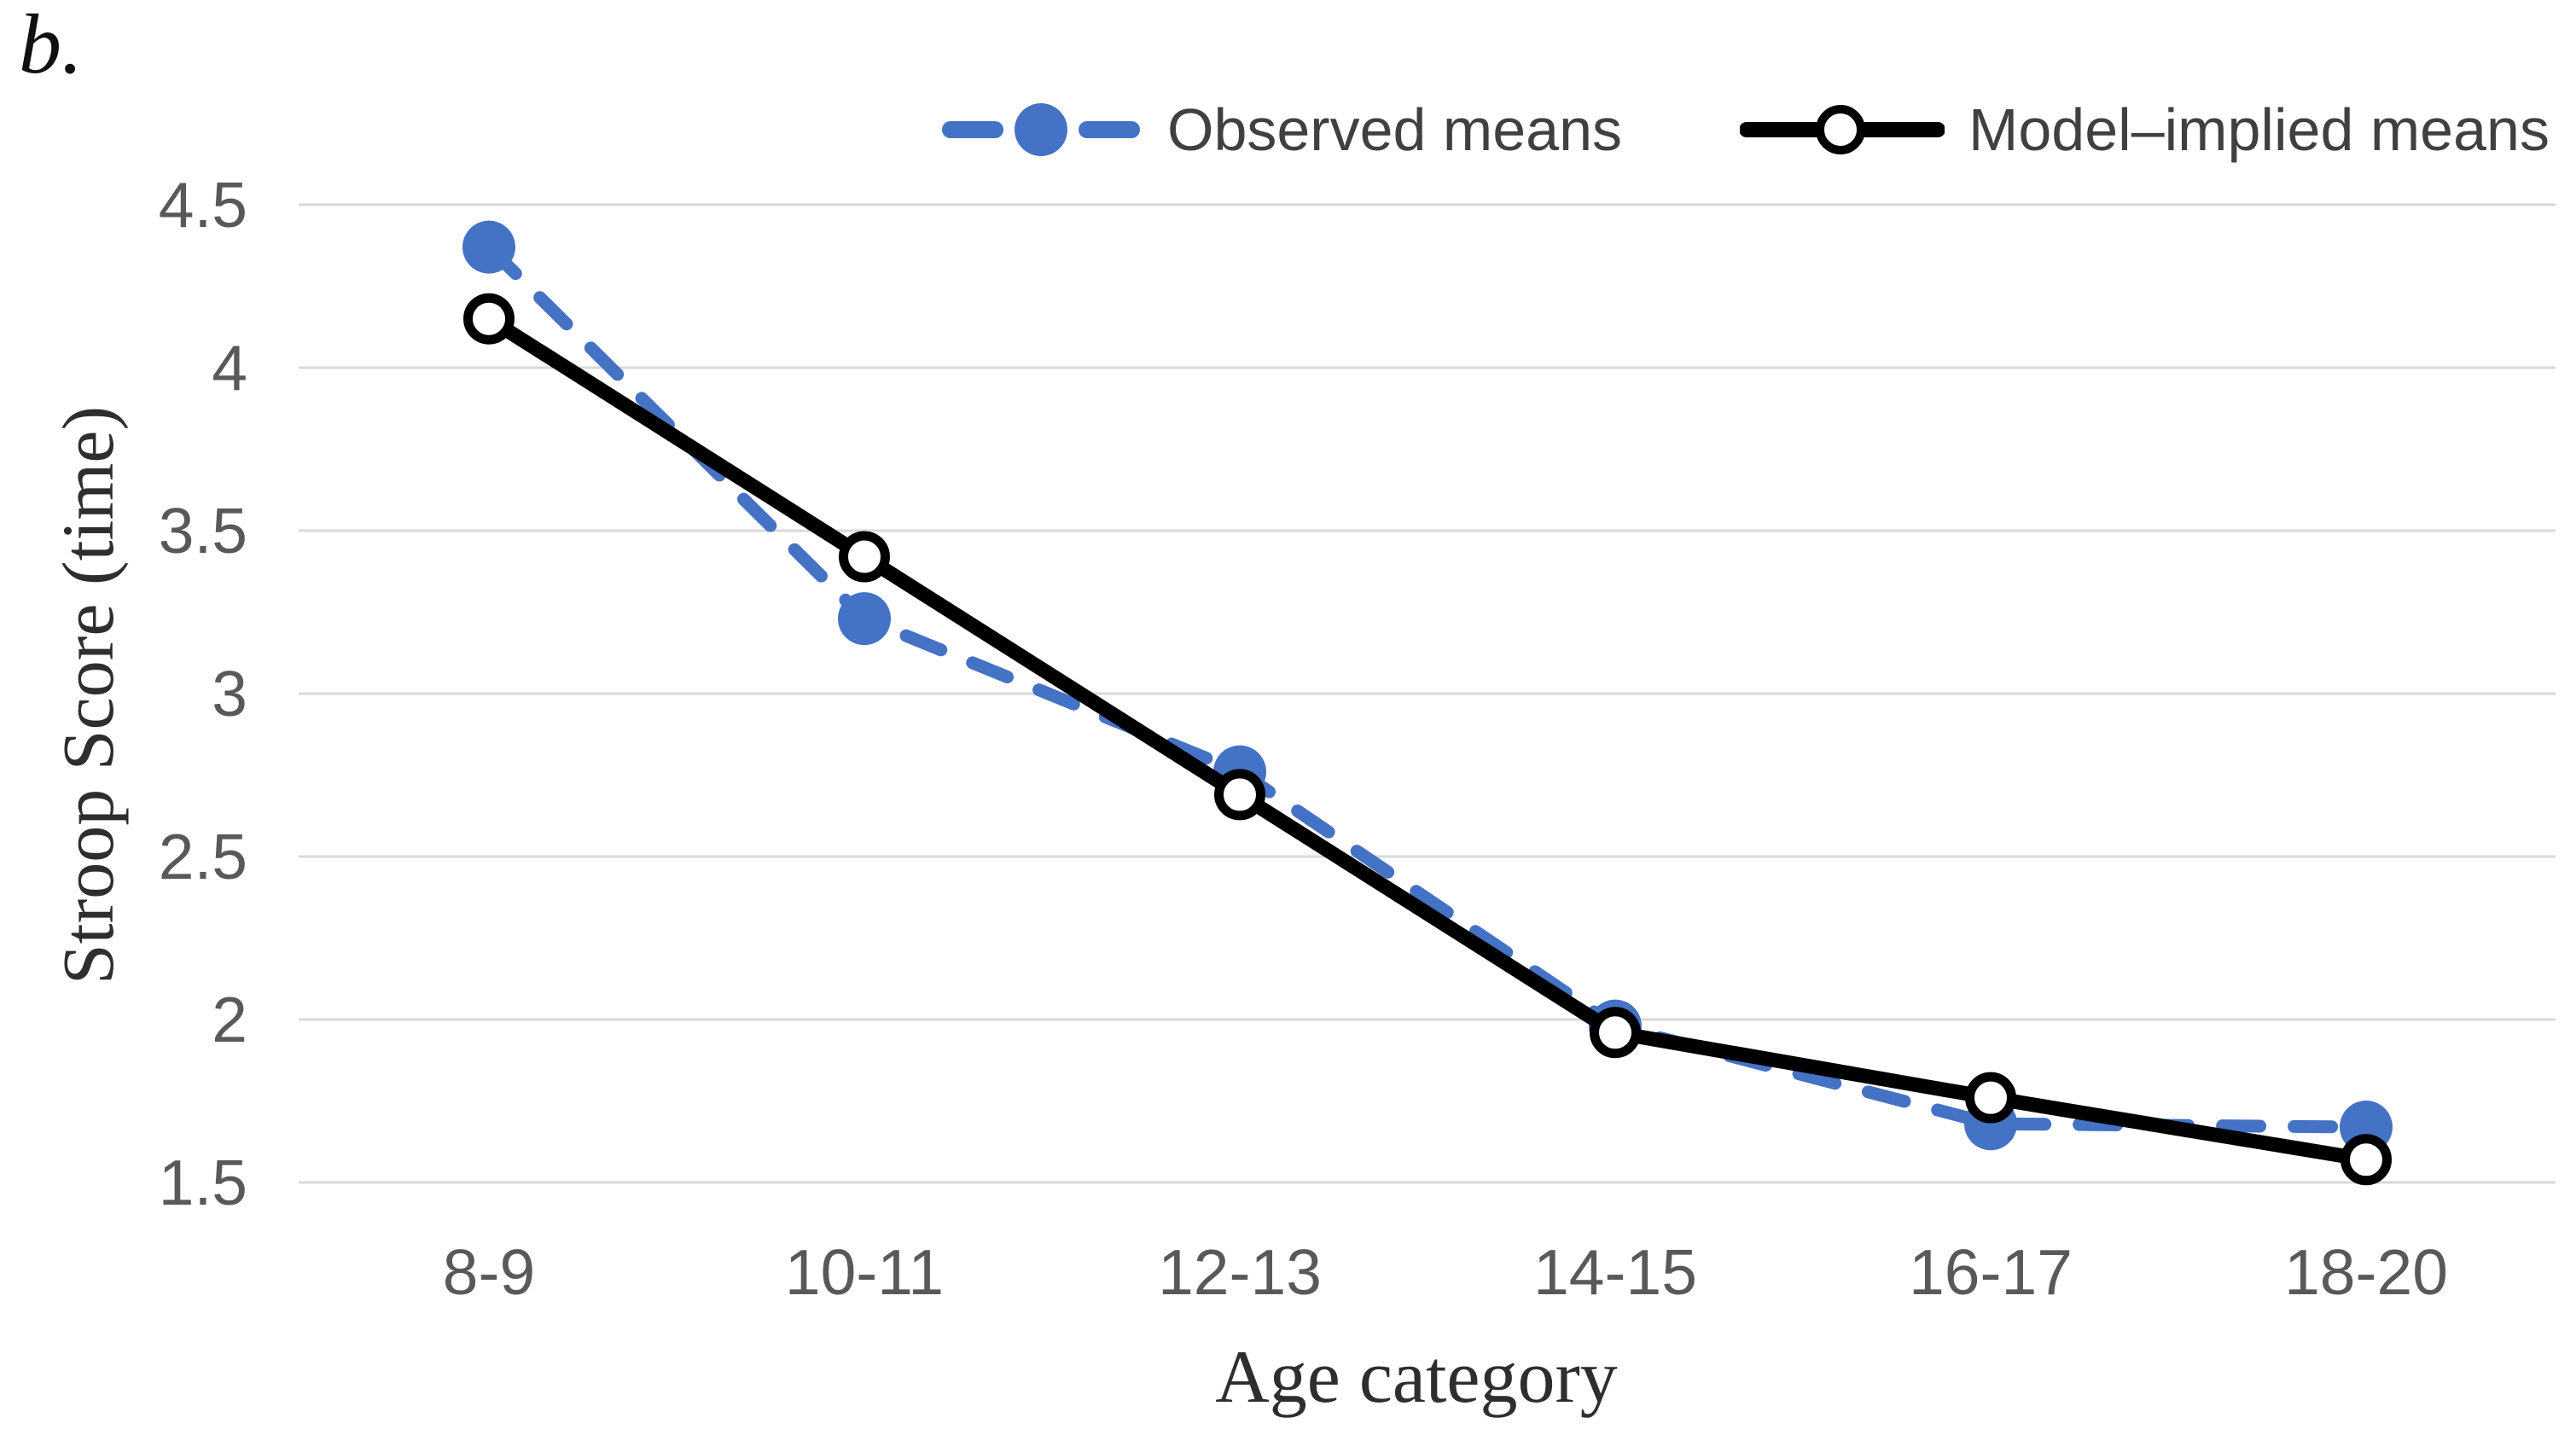  I want to click on legend-filled-circle, so click(1041, 129).